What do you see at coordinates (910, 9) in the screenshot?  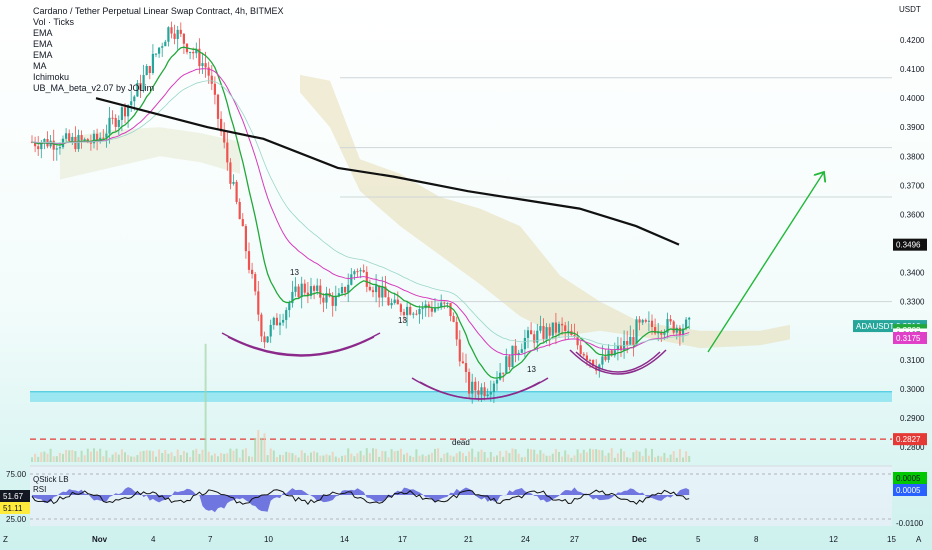 I see `currency-label: USDT` at bounding box center [910, 9].